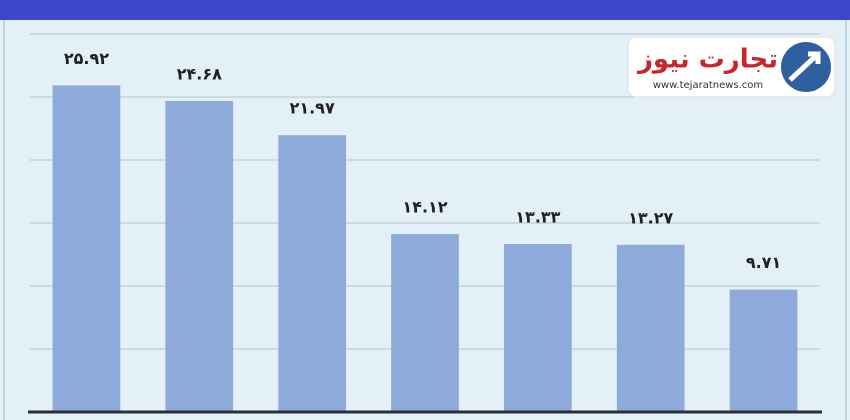 Image resolution: width=850 pixels, height=420 pixels. Describe the element at coordinates (312, 108) in the screenshot. I see `value-label: ۲۱.۹۷` at that location.